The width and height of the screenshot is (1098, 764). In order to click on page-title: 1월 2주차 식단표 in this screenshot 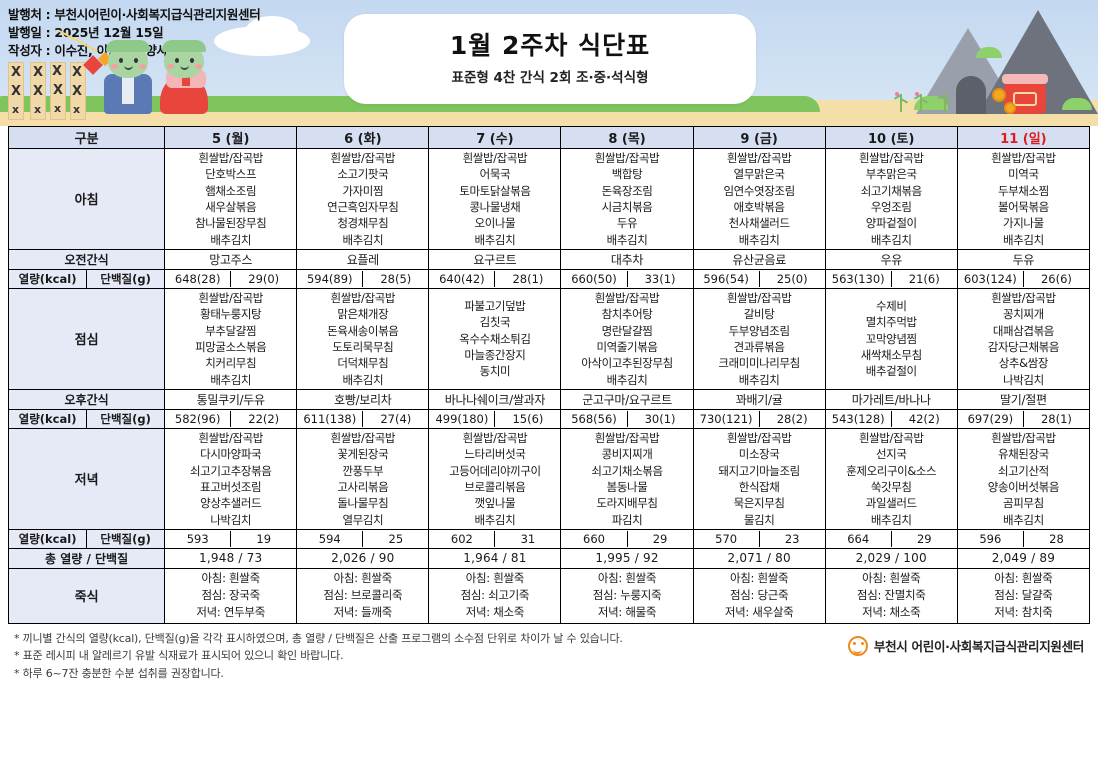, I will do `click(550, 45)`.